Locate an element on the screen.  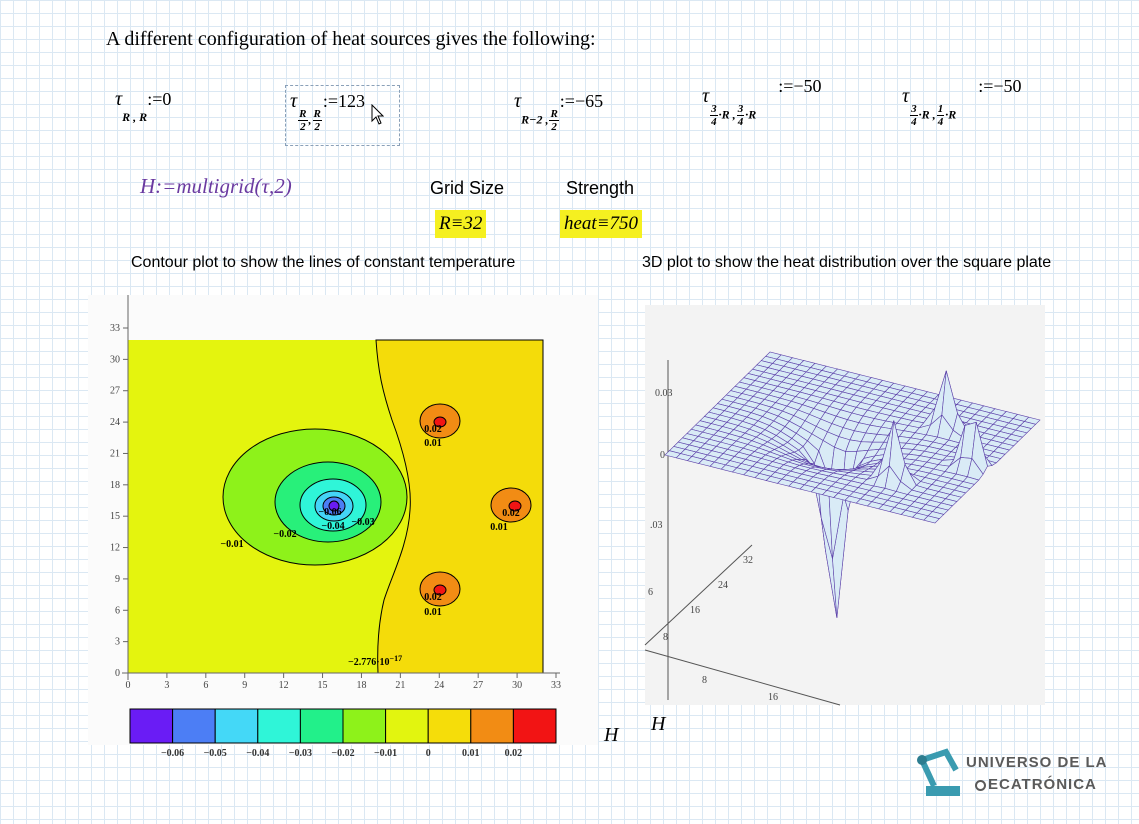
contour-label: −0.06 is located at coordinates (329, 512).